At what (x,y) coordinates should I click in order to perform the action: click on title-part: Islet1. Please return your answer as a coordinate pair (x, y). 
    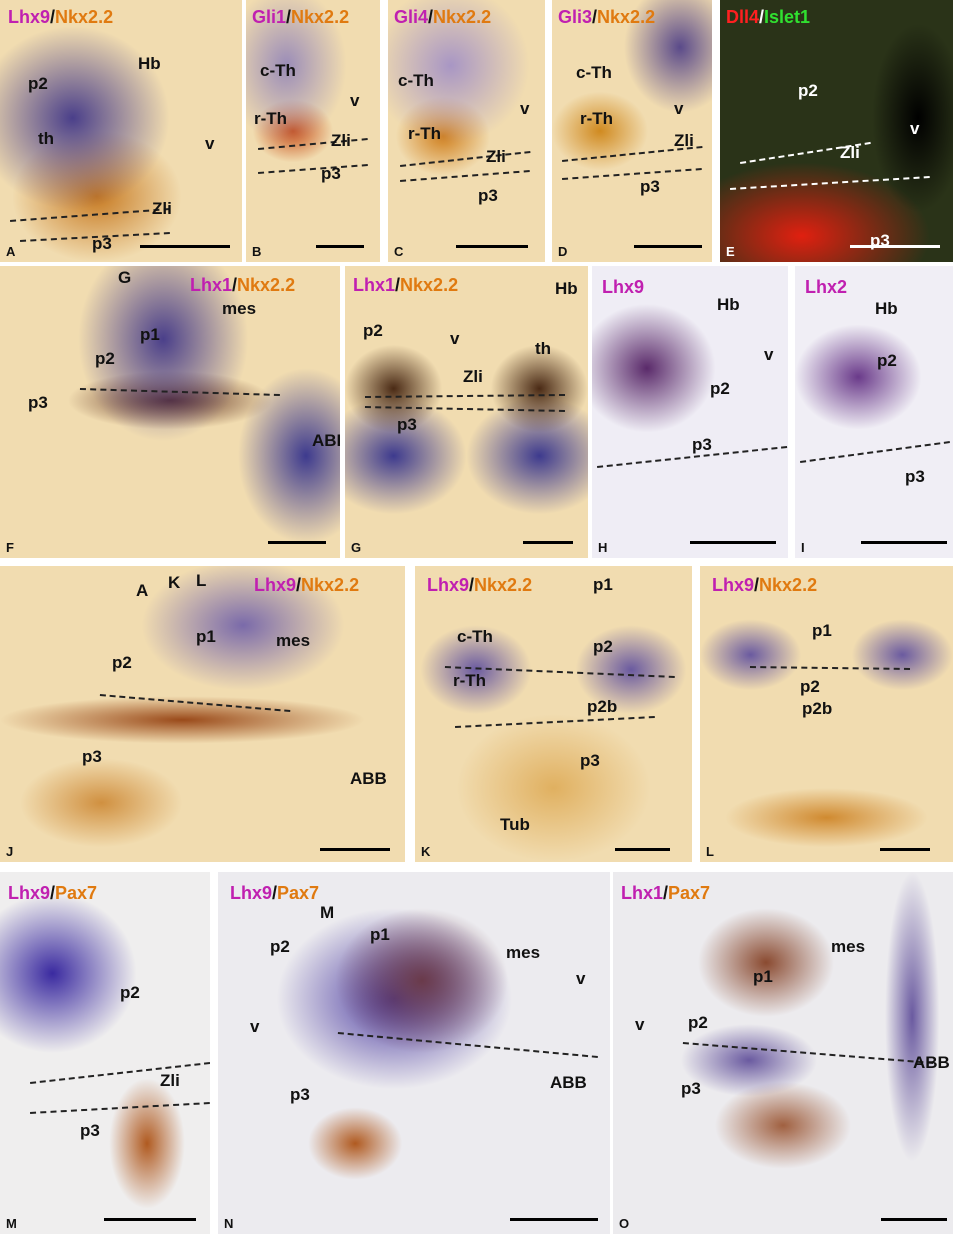
    Looking at the image, I should click on (787, 17).